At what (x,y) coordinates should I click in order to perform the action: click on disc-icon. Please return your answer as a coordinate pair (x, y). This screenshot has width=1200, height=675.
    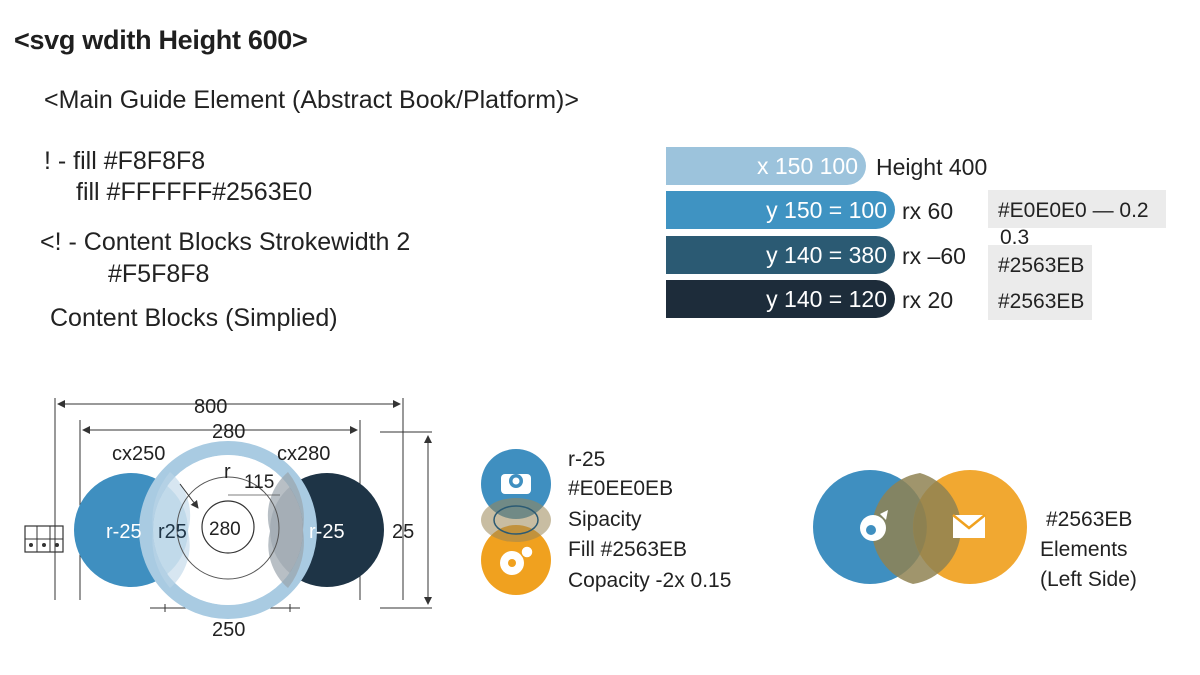
    Looking at the image, I should click on (517, 560).